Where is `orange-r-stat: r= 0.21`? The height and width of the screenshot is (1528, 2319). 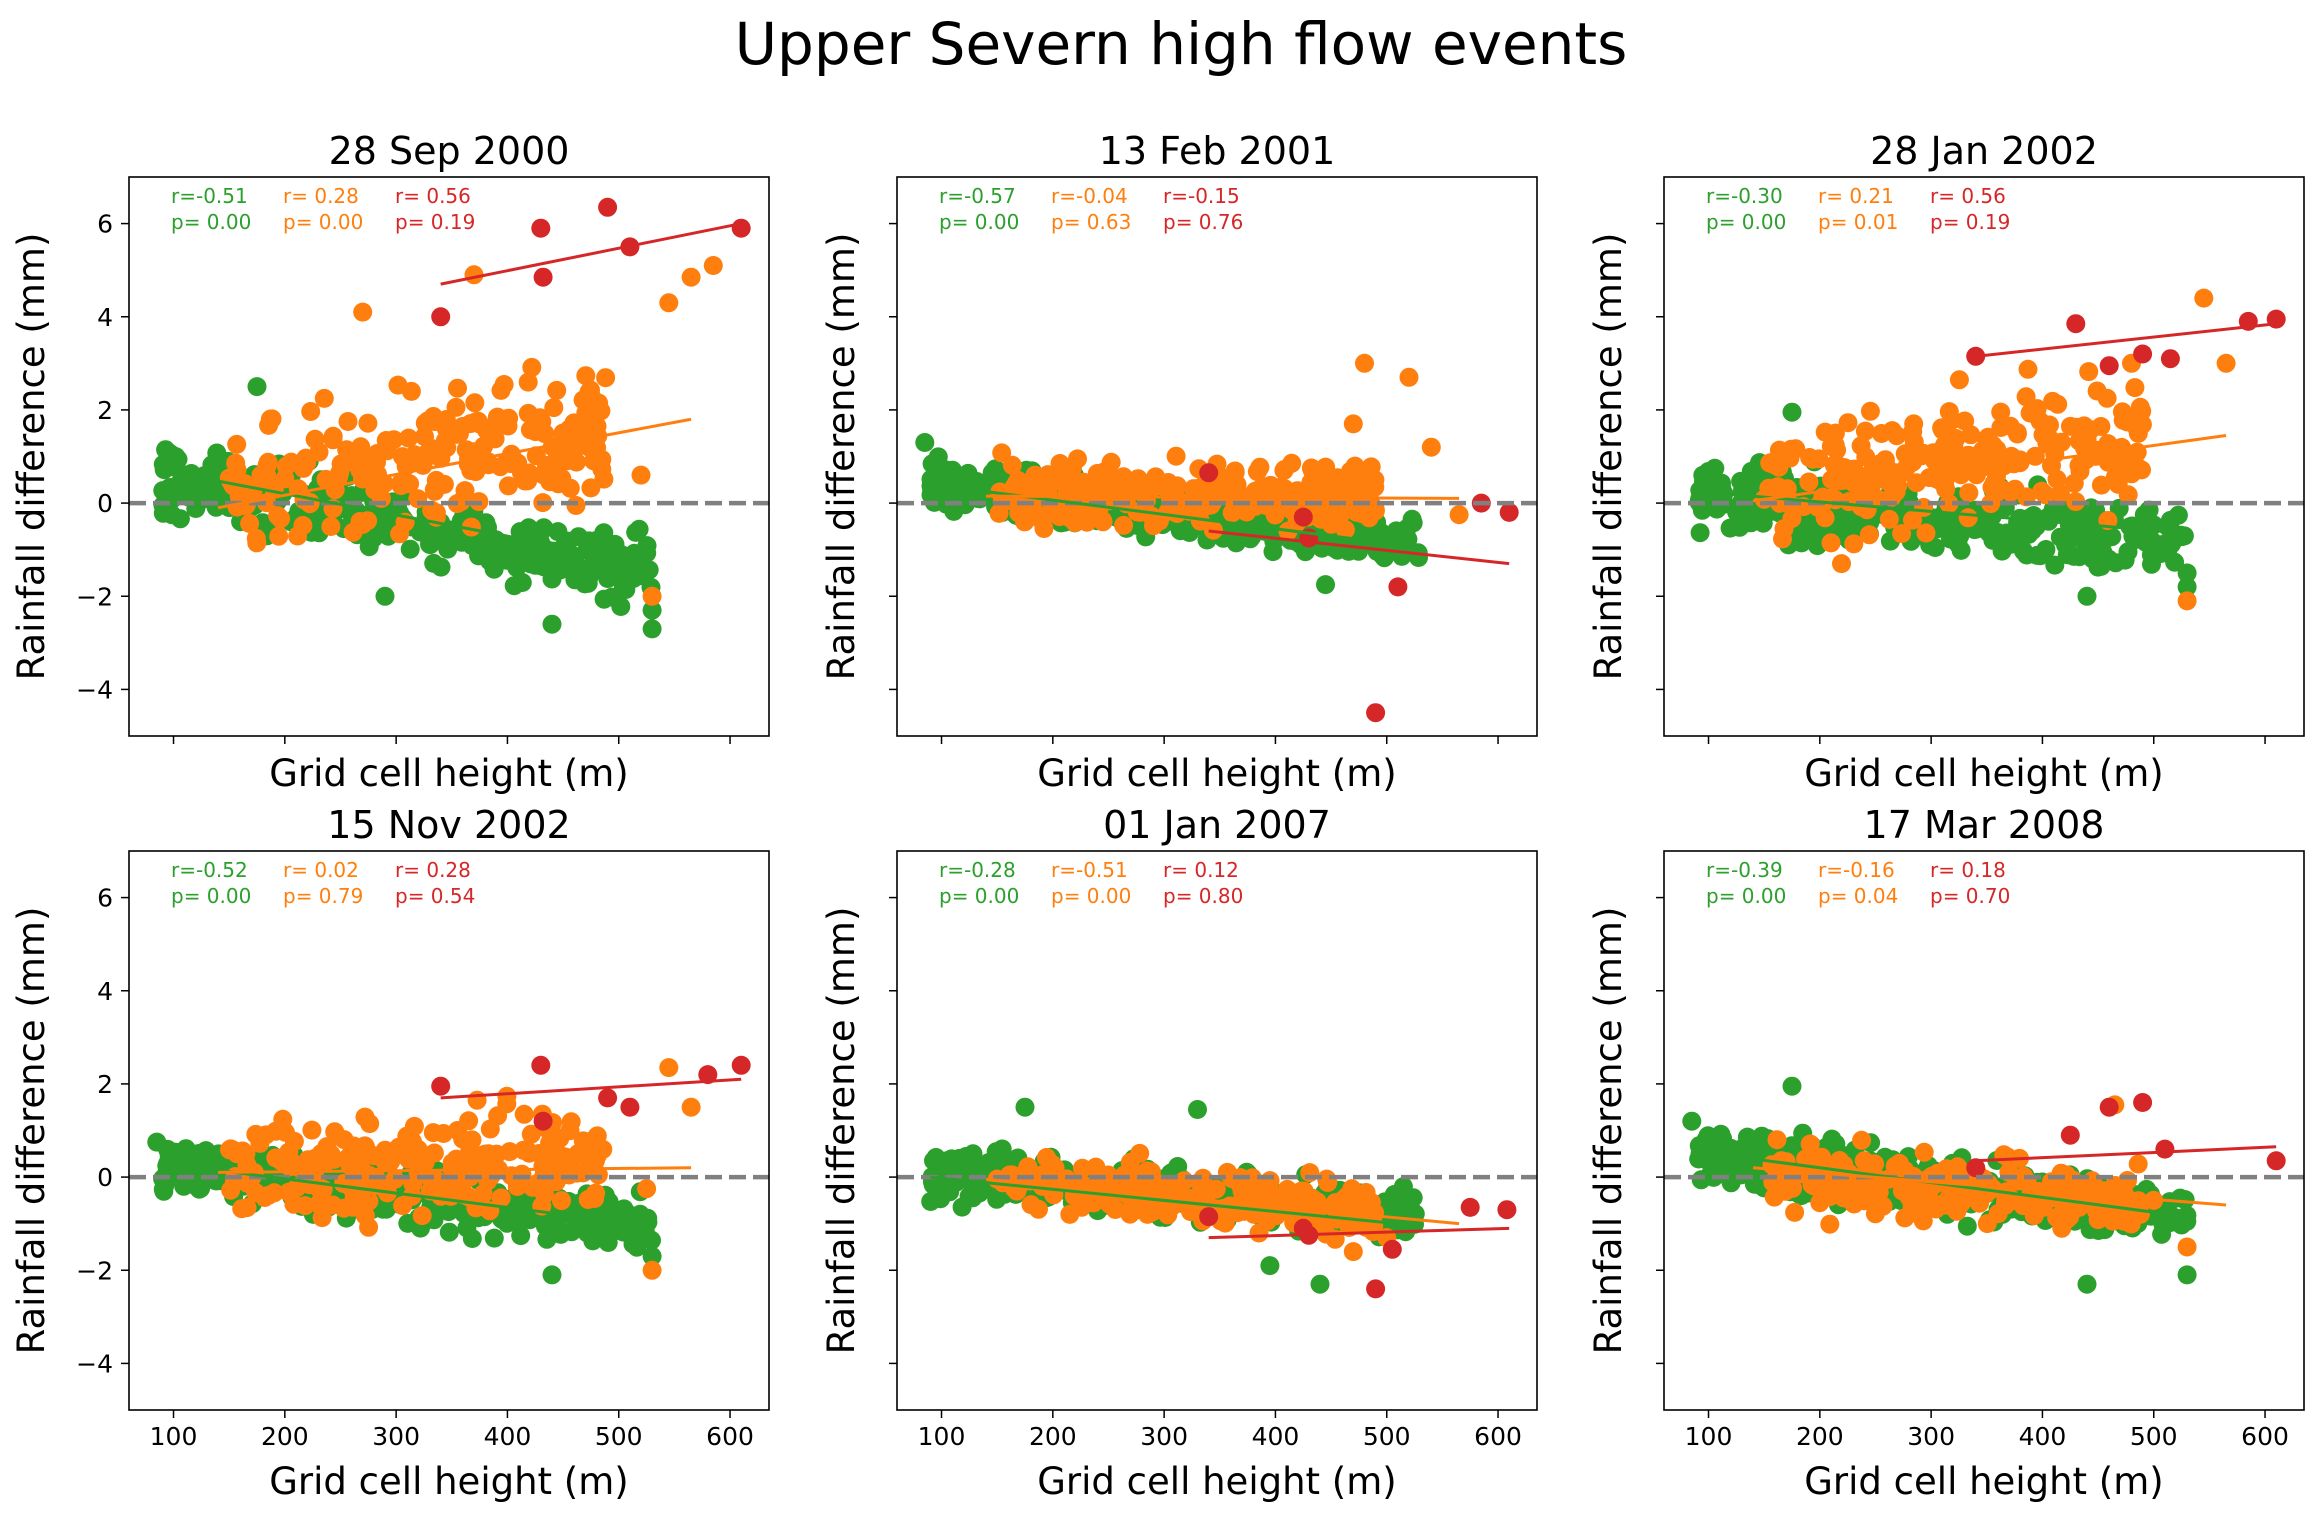 orange-r-stat: r= 0.21 is located at coordinates (1856, 196).